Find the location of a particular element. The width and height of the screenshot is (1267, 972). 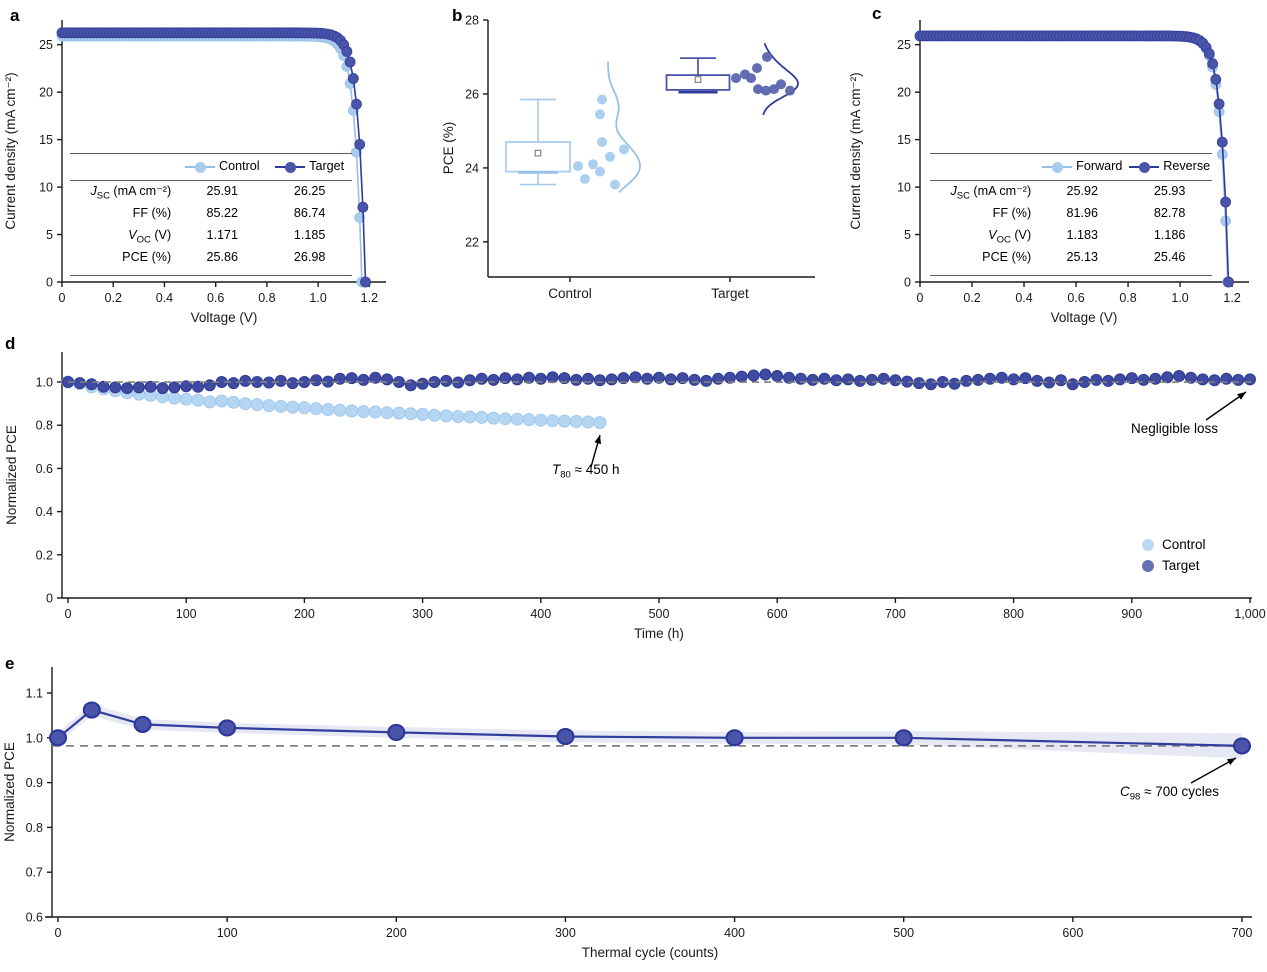

legend-panel-d: Control Target is located at coordinates (1174, 555).